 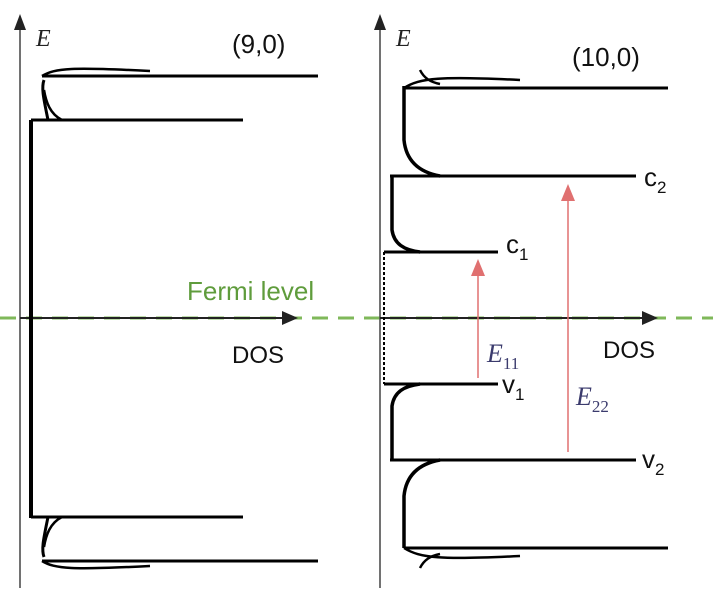 What do you see at coordinates (606, 57) in the screenshot?
I see `right-panel-title: (10,0)` at bounding box center [606, 57].